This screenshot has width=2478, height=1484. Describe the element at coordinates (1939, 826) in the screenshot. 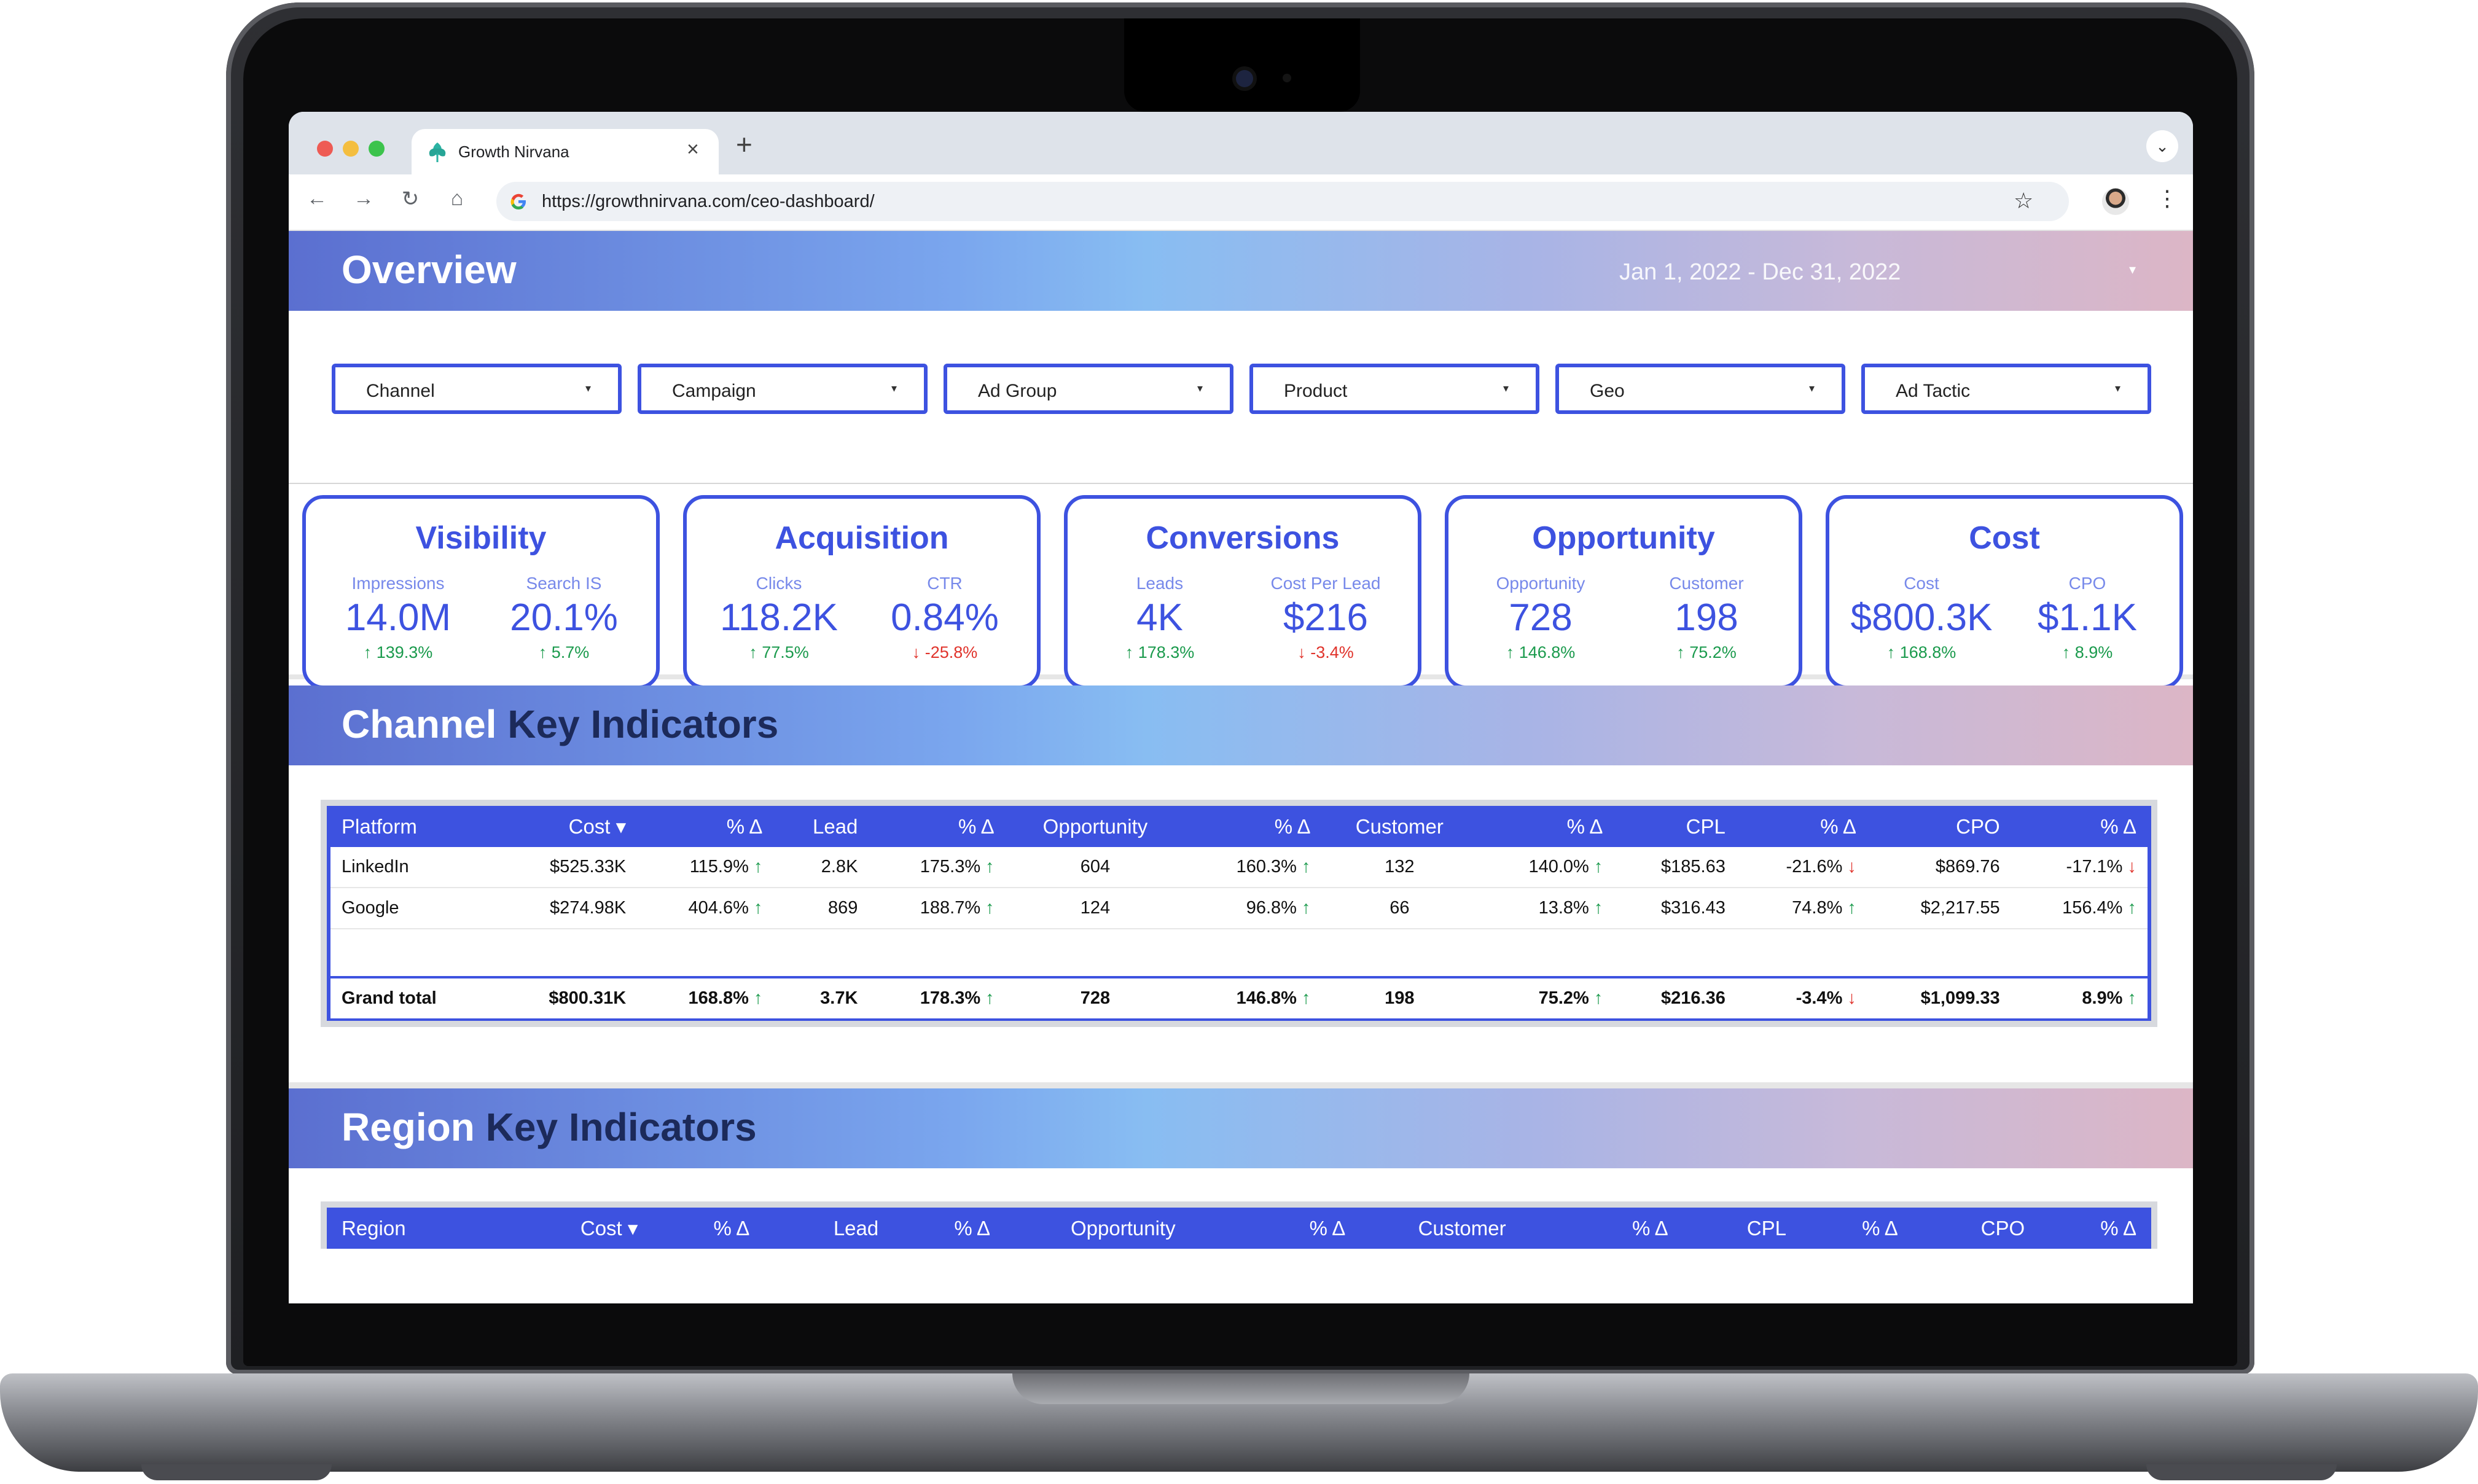

I see `column-header: CPO` at that location.